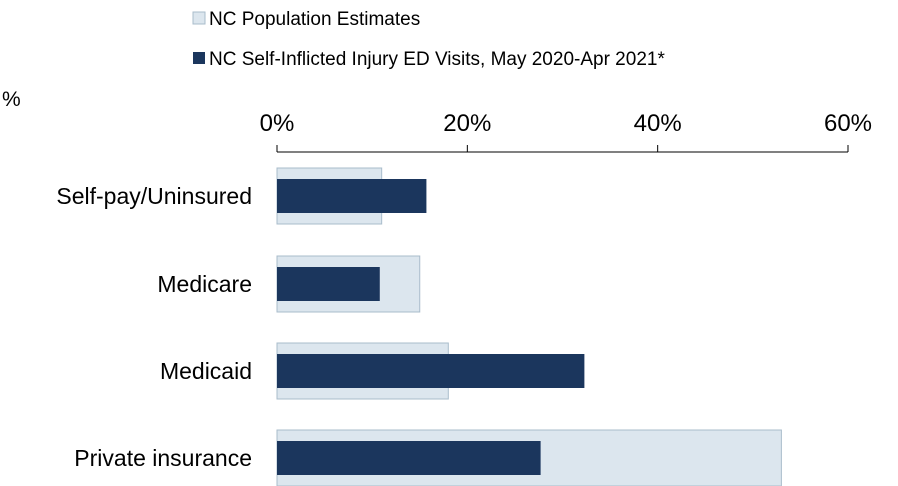  I want to click on x-tick-label: 20%, so click(467, 123).